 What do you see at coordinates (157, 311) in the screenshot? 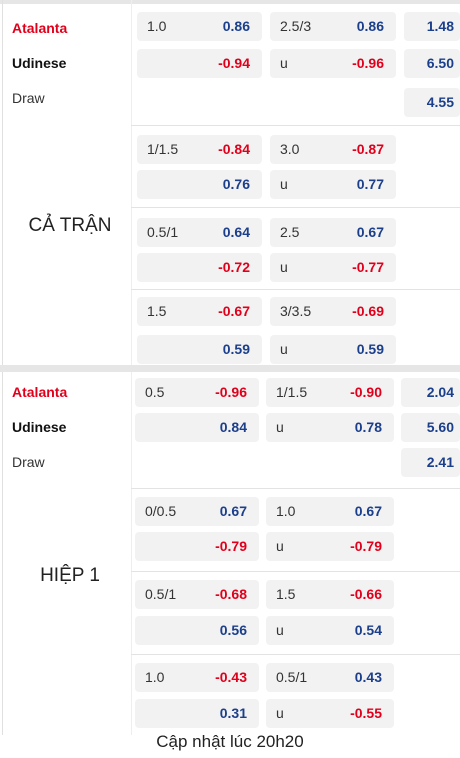
I see `handicap-line: 1.5` at bounding box center [157, 311].